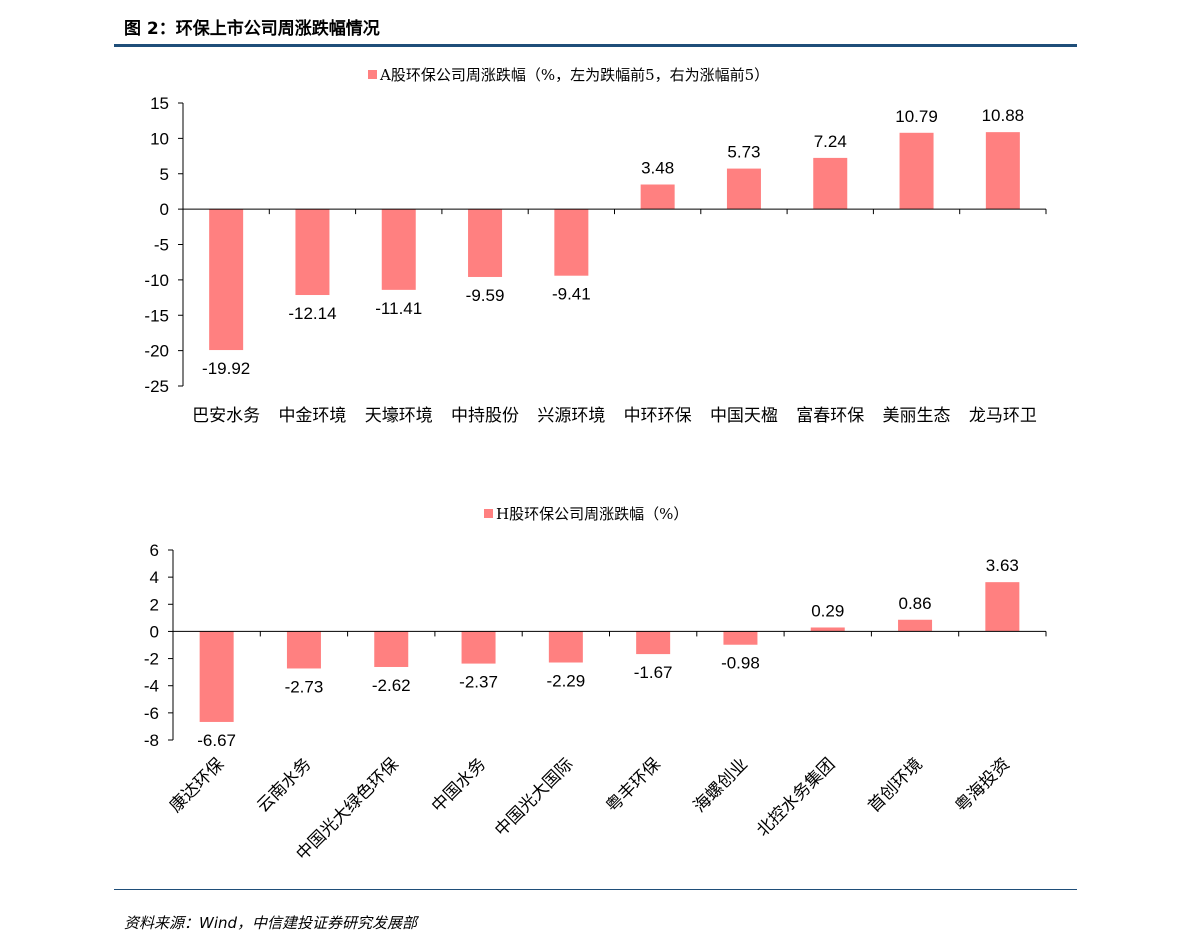 This screenshot has width=1191, height=952. Describe the element at coordinates (796, 797) in the screenshot. I see `h-share-category-label: 北控水务集团` at that location.